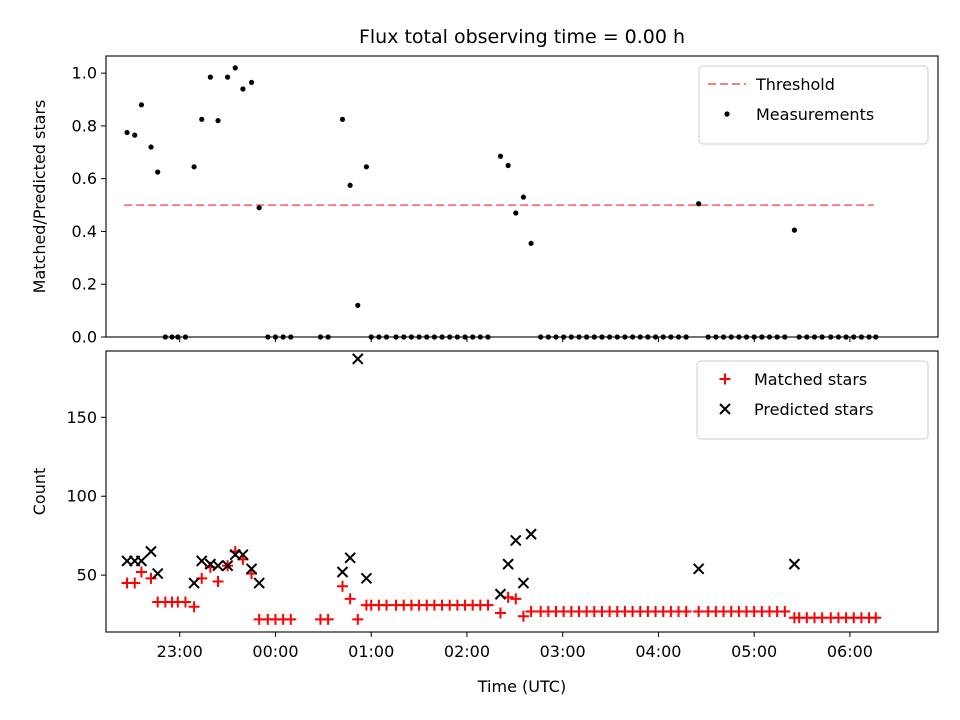 This screenshot has height=720, width=960. Describe the element at coordinates (754, 651) in the screenshot. I see `x-tick-label: 05:00` at that location.